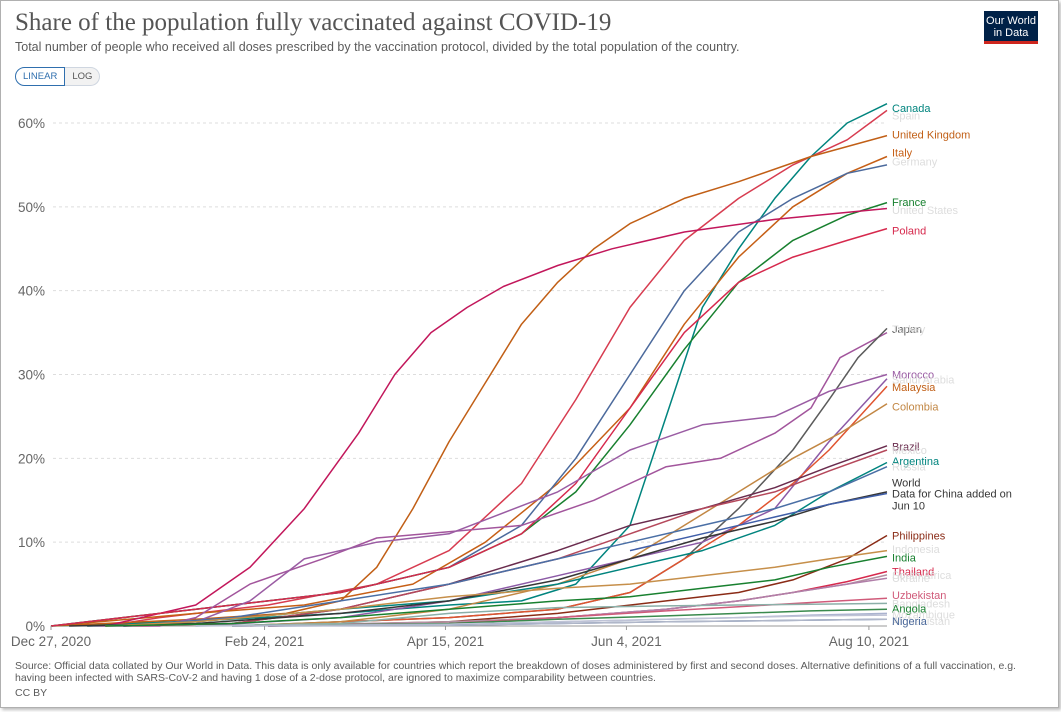 The image size is (1061, 712). I want to click on series-label: Poland, so click(909, 231).